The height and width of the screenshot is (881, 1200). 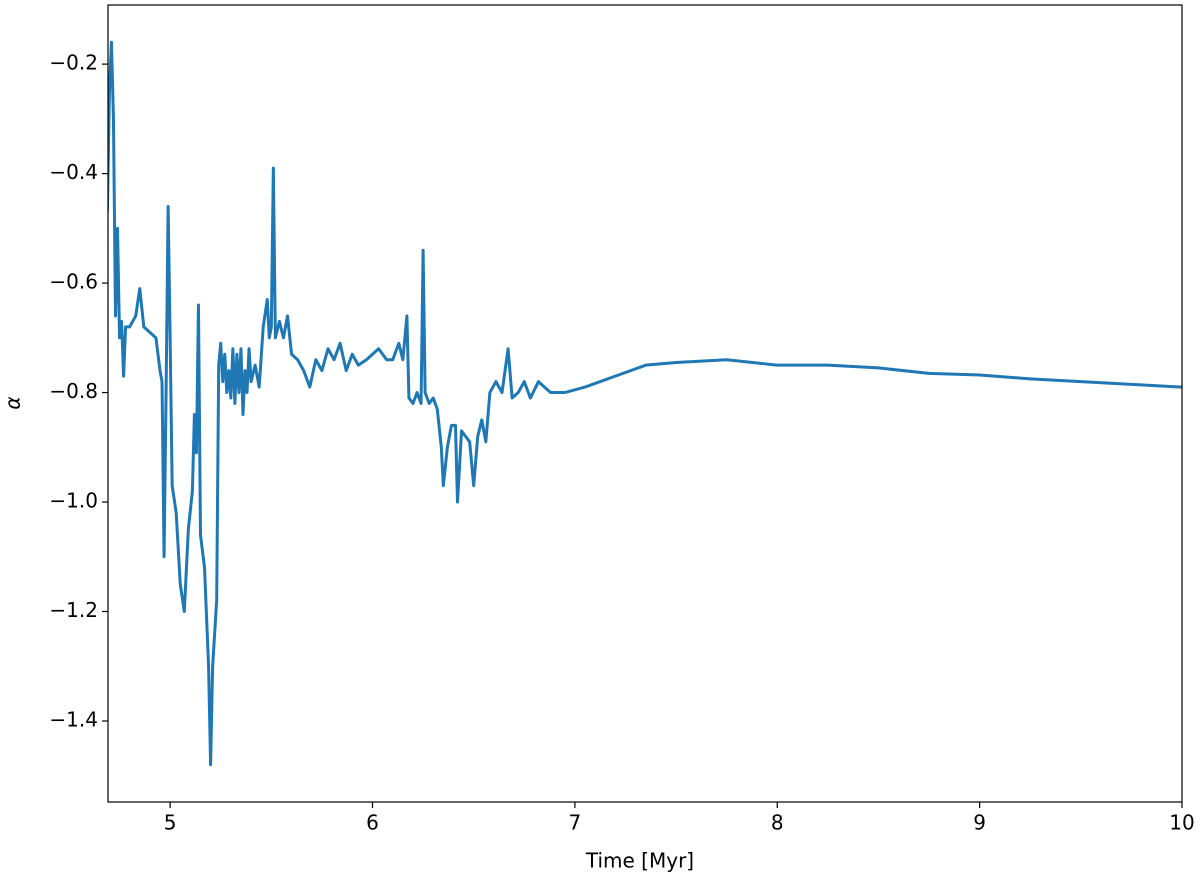 What do you see at coordinates (1181, 823) in the screenshot?
I see `x-tick-label: 10` at bounding box center [1181, 823].